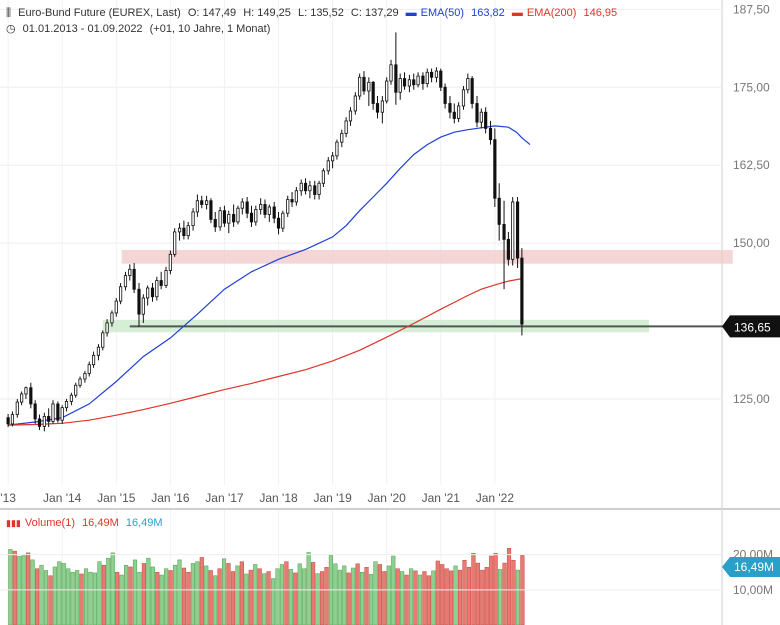 This screenshot has height=625, width=780. Describe the element at coordinates (374, 13) in the screenshot. I see `close-value: C: 137,29` at that location.